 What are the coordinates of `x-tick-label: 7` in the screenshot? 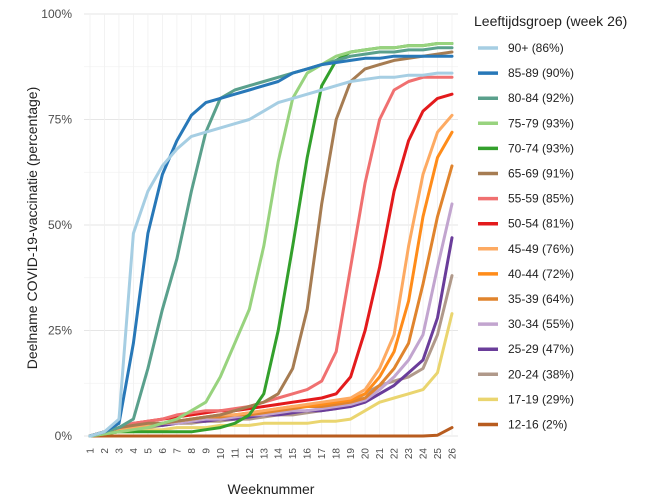 It's located at (177, 451).